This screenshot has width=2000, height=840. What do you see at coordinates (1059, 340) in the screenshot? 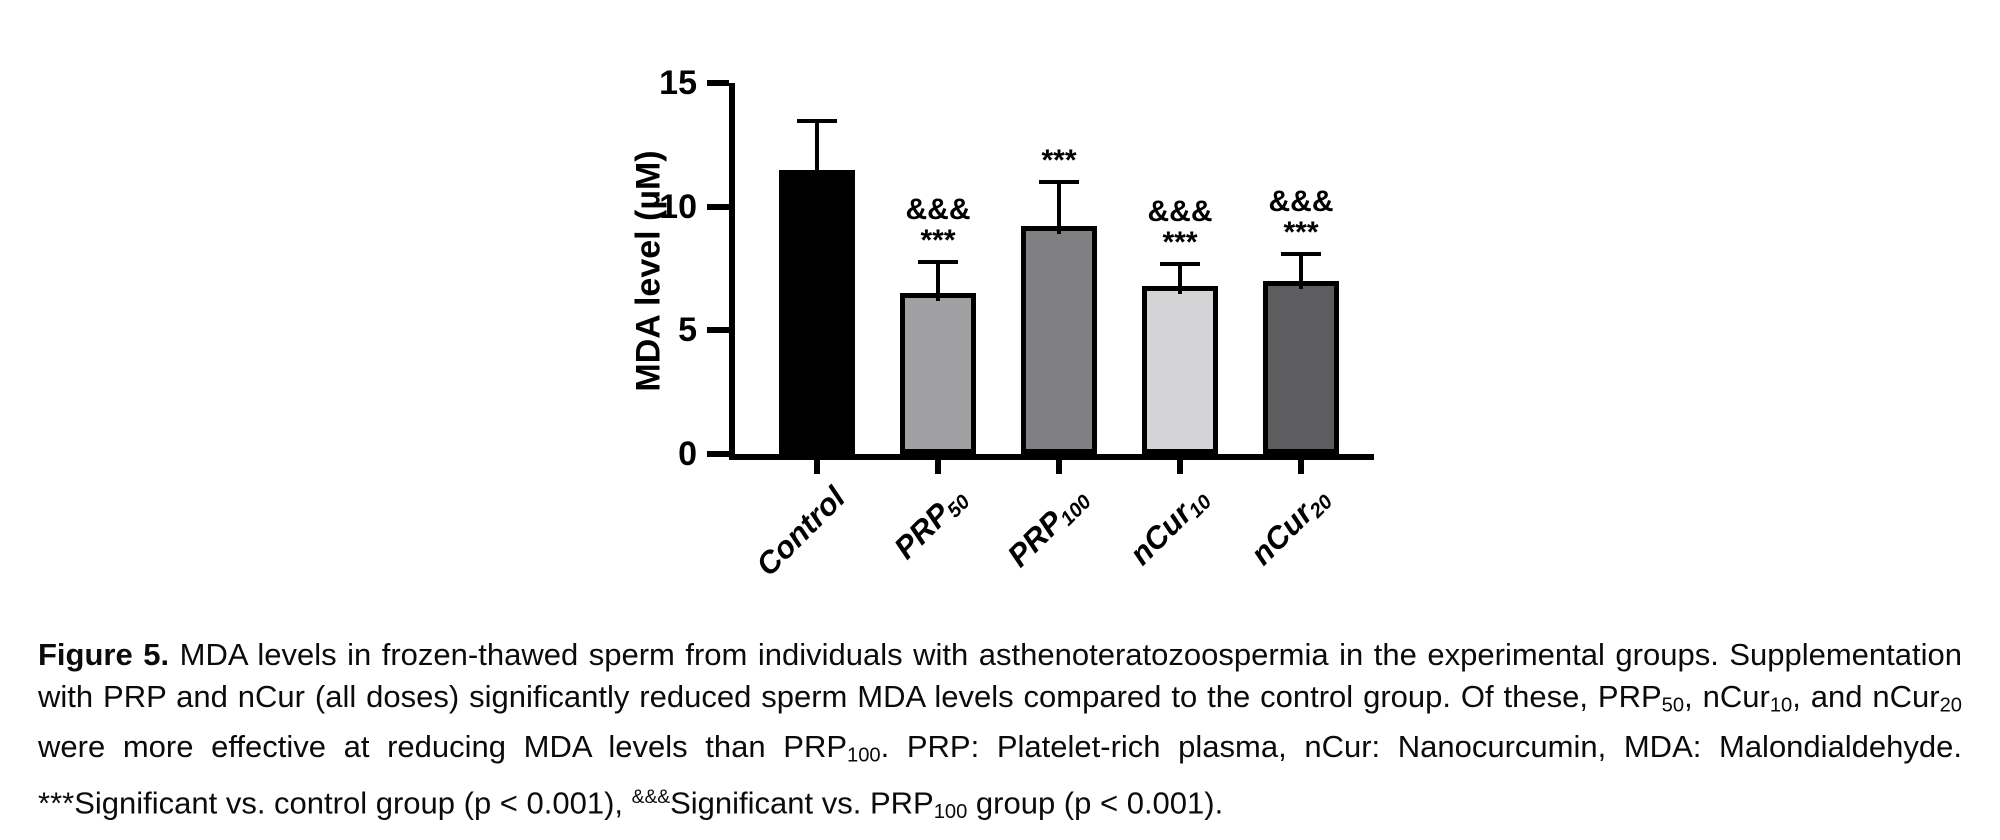
I see `bar-PRP100` at bounding box center [1059, 340].